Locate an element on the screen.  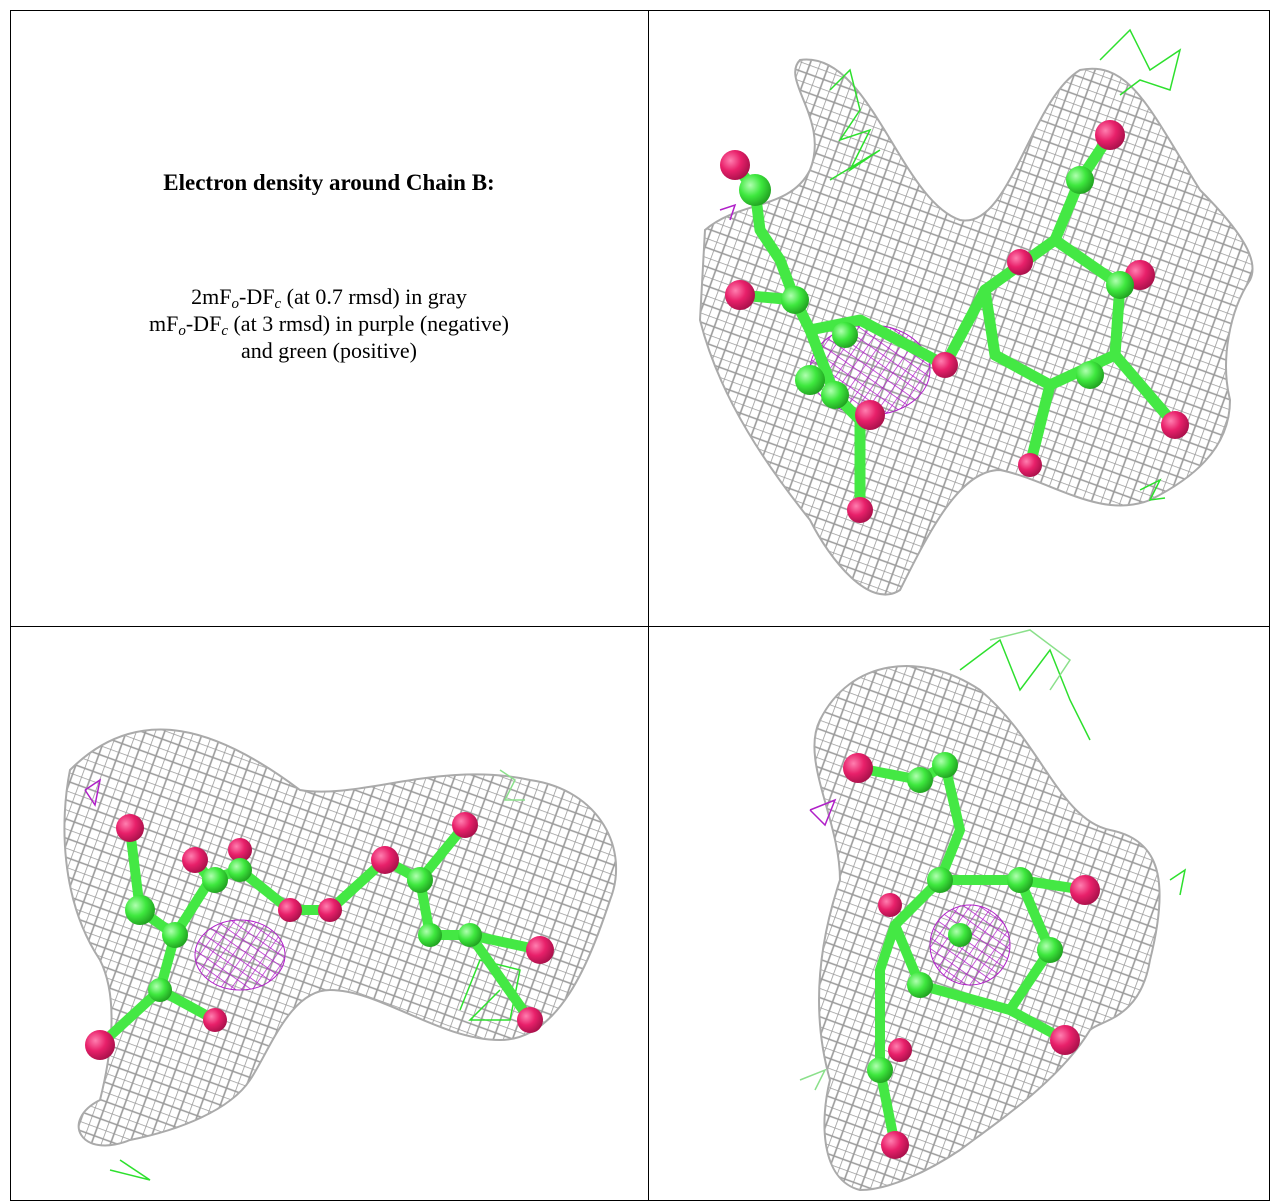
caption-text: and green (positive) is located at coordinates (329, 350).